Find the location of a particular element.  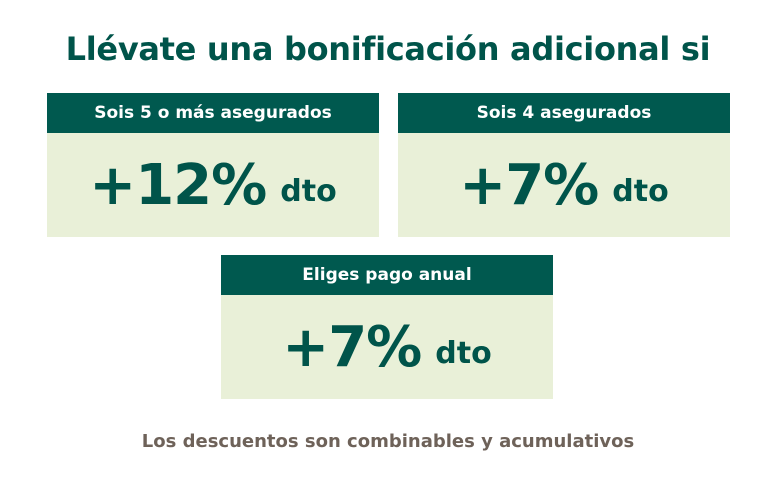

discount-card-four: Sois 4 asegurados +7% dto is located at coordinates (564, 165).